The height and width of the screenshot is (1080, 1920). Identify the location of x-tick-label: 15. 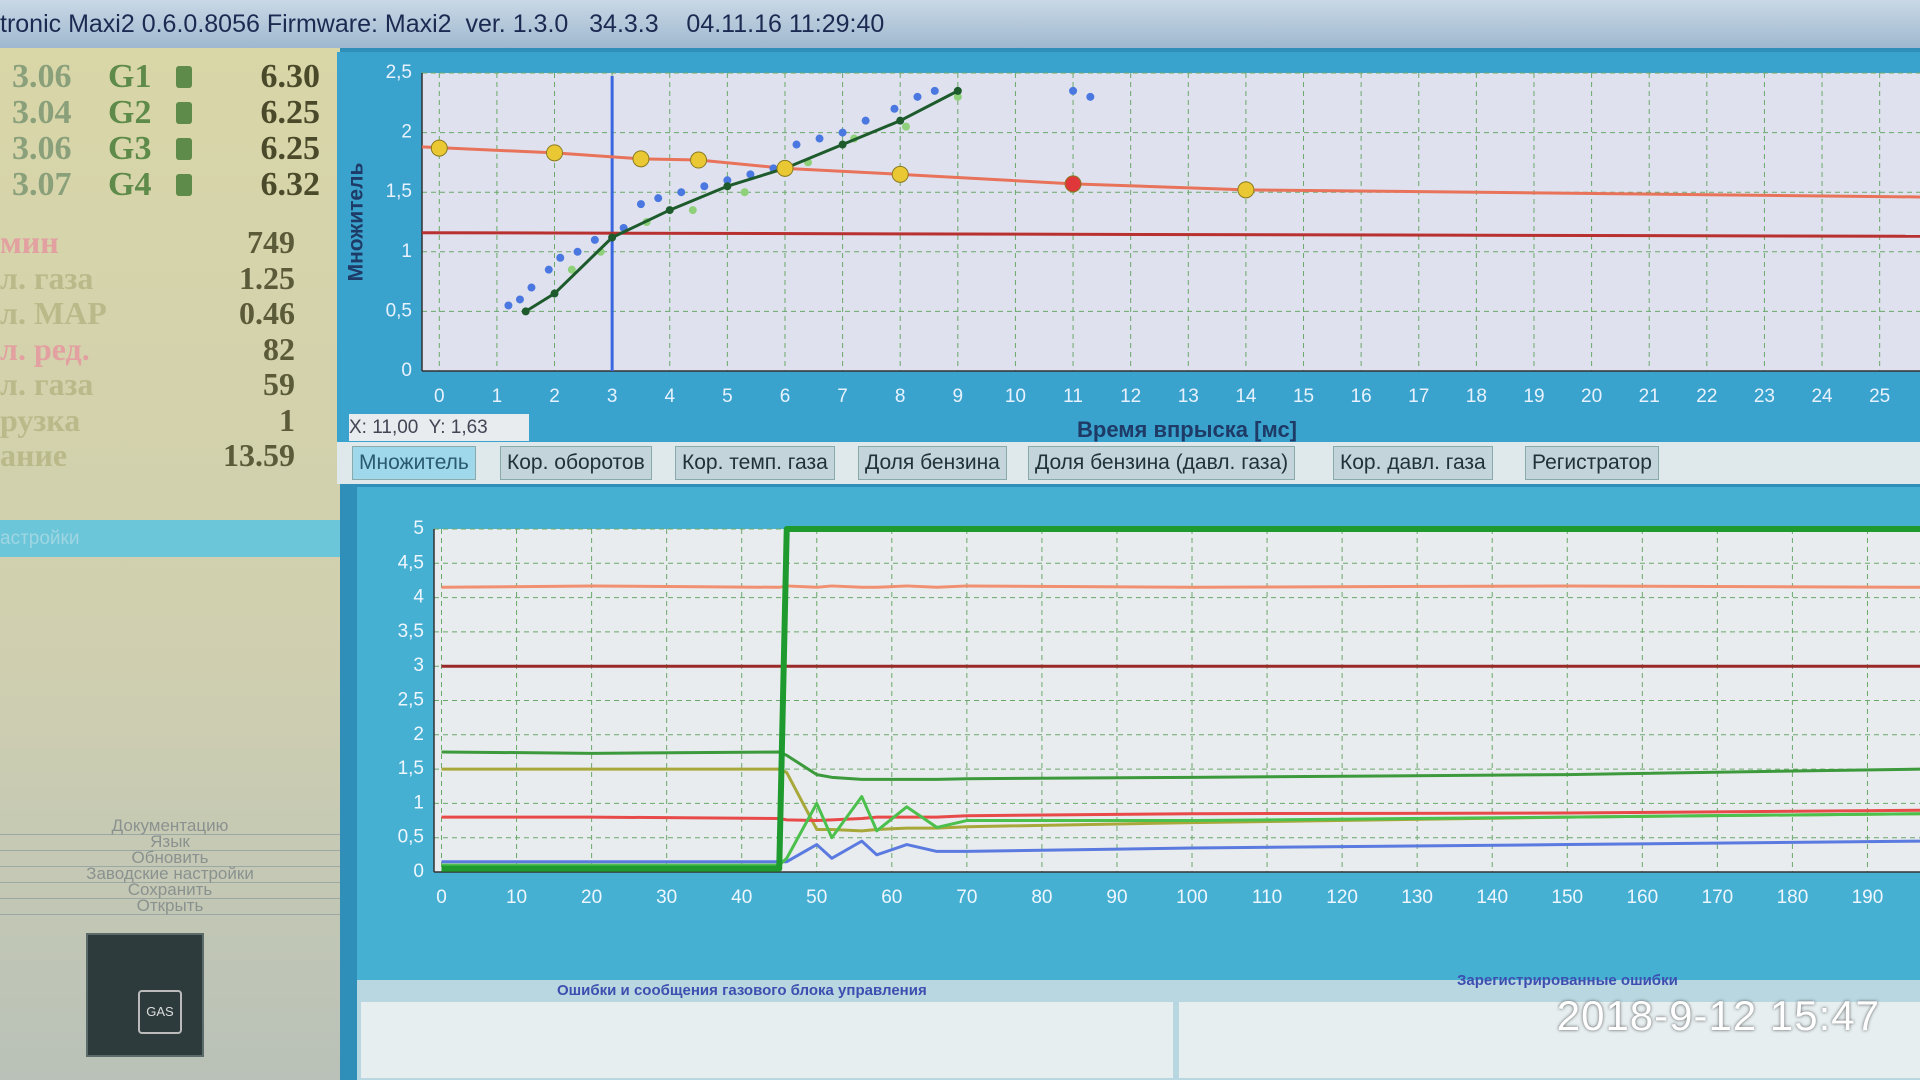
(1303, 396).